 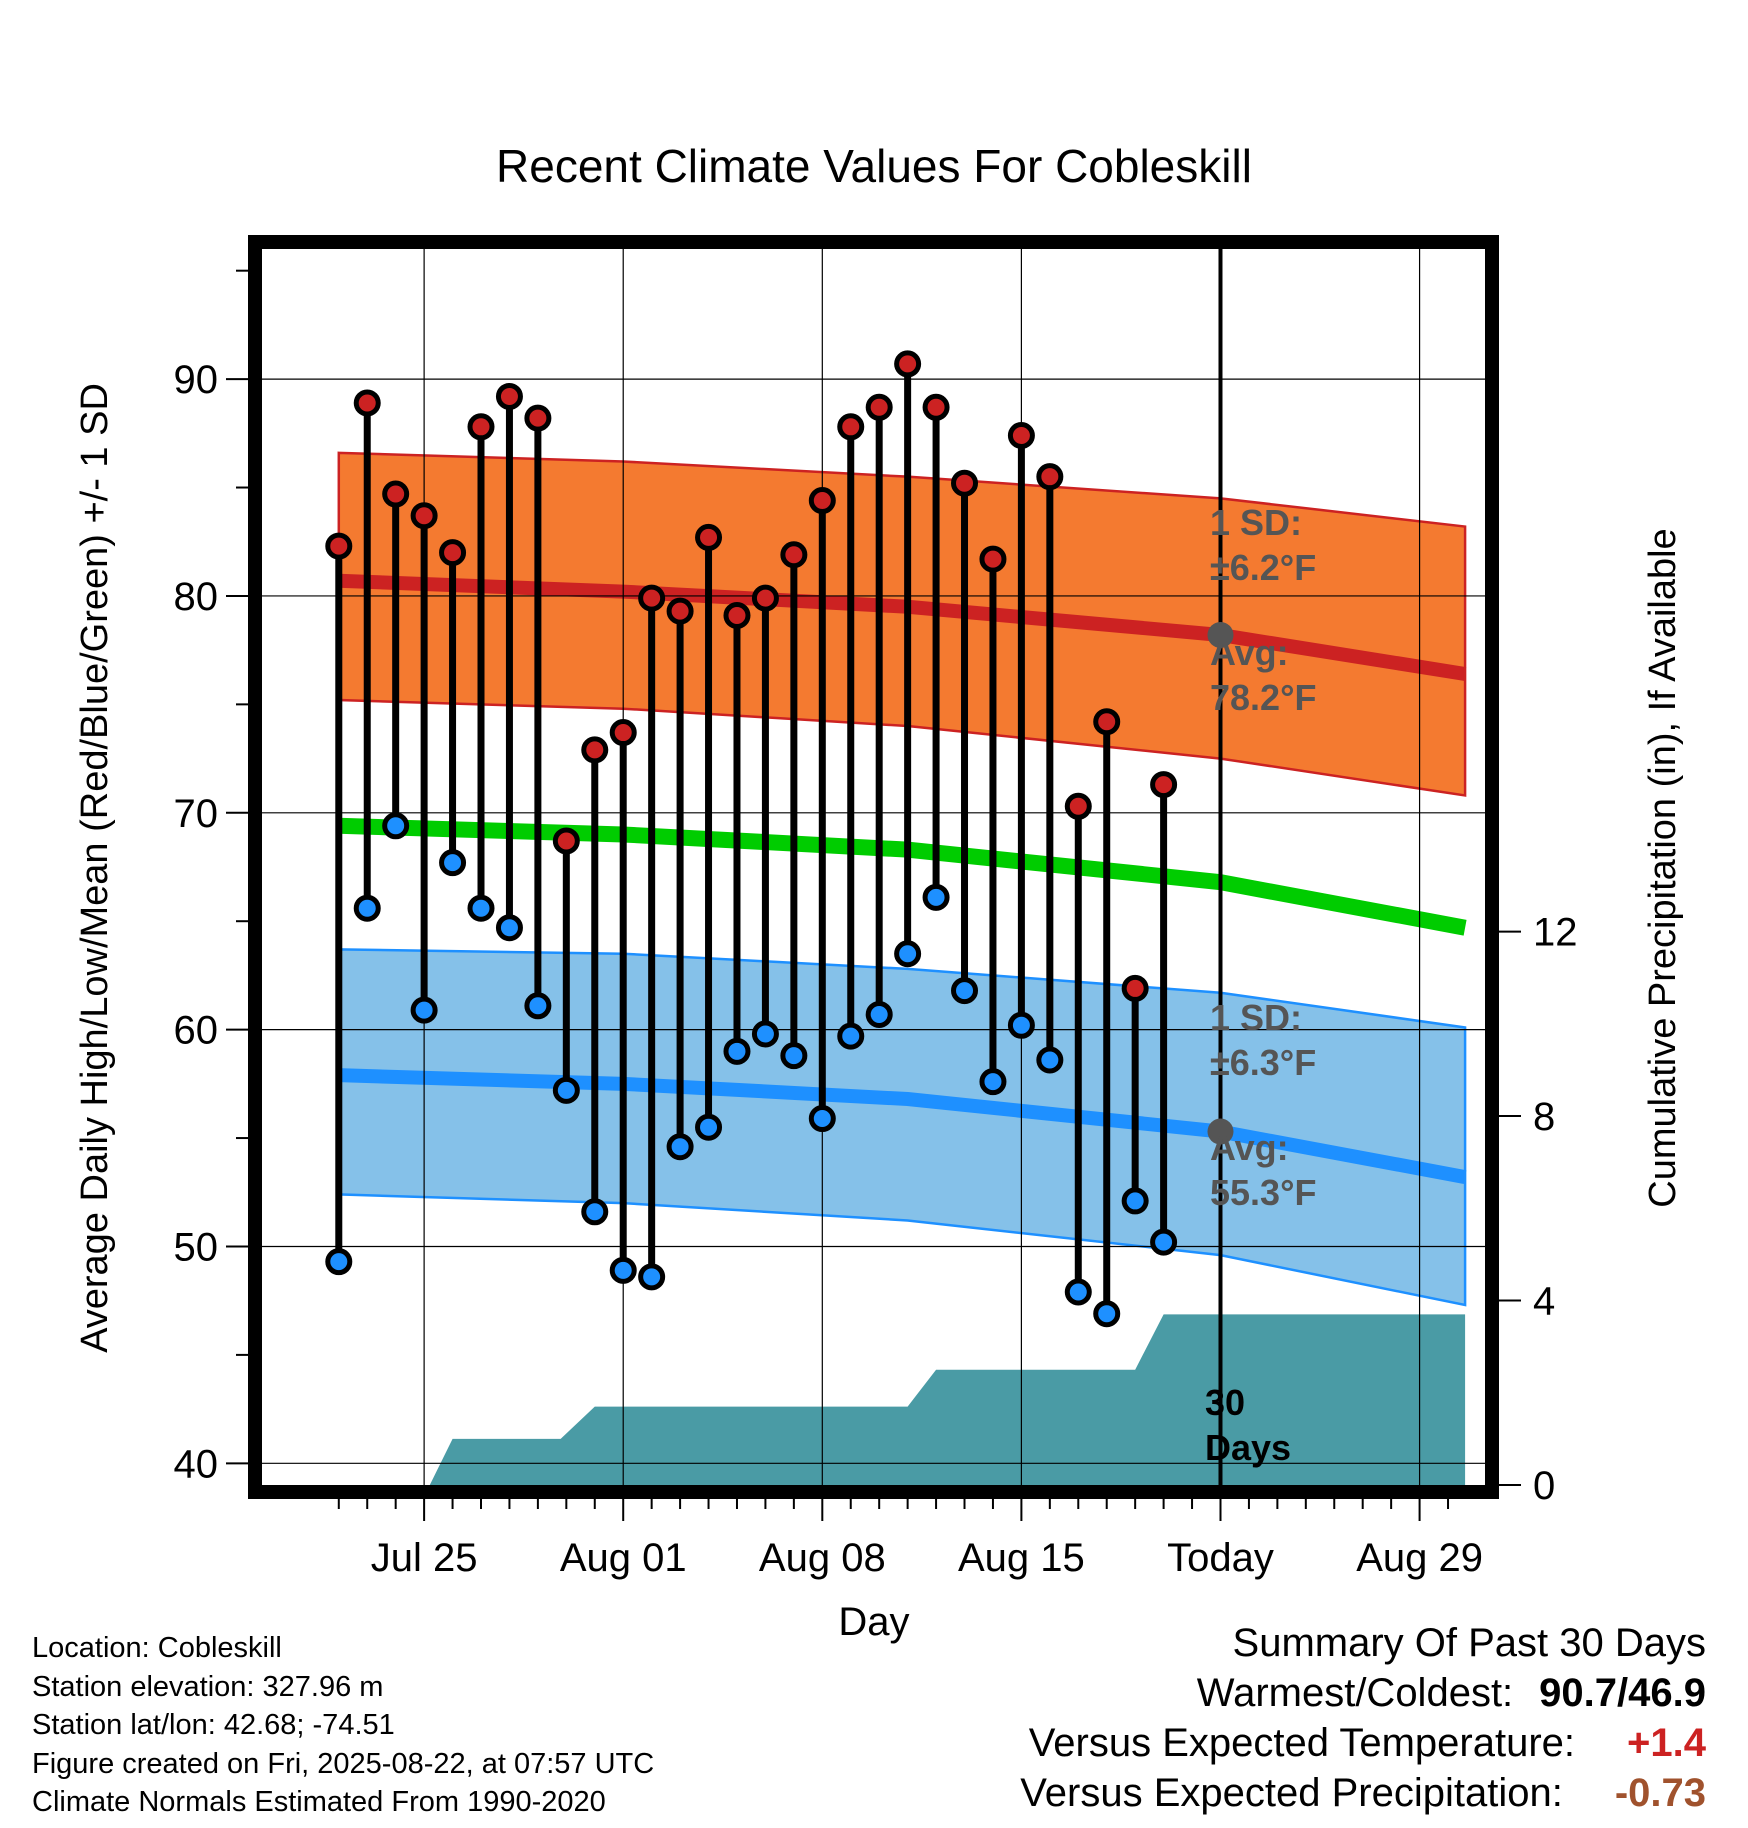 I want to click on low-sd-label: 1 SD:, so click(x=1256, y=1017).